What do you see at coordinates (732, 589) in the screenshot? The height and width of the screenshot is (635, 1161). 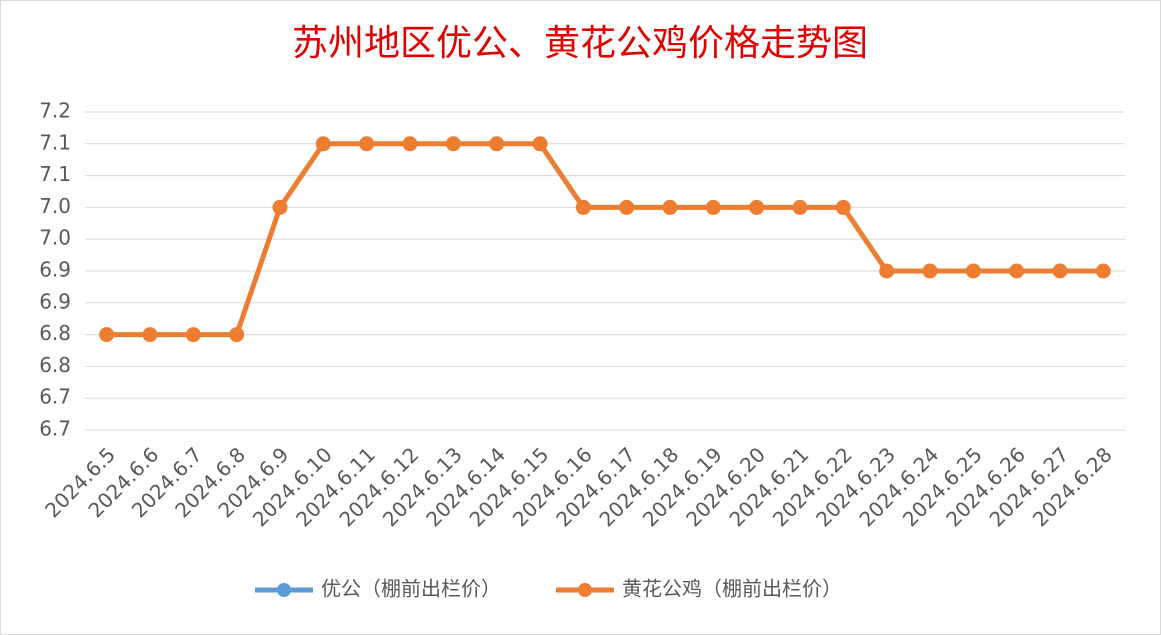 I see `legend-label: 黄花公鸡（棚前出栏价）` at bounding box center [732, 589].